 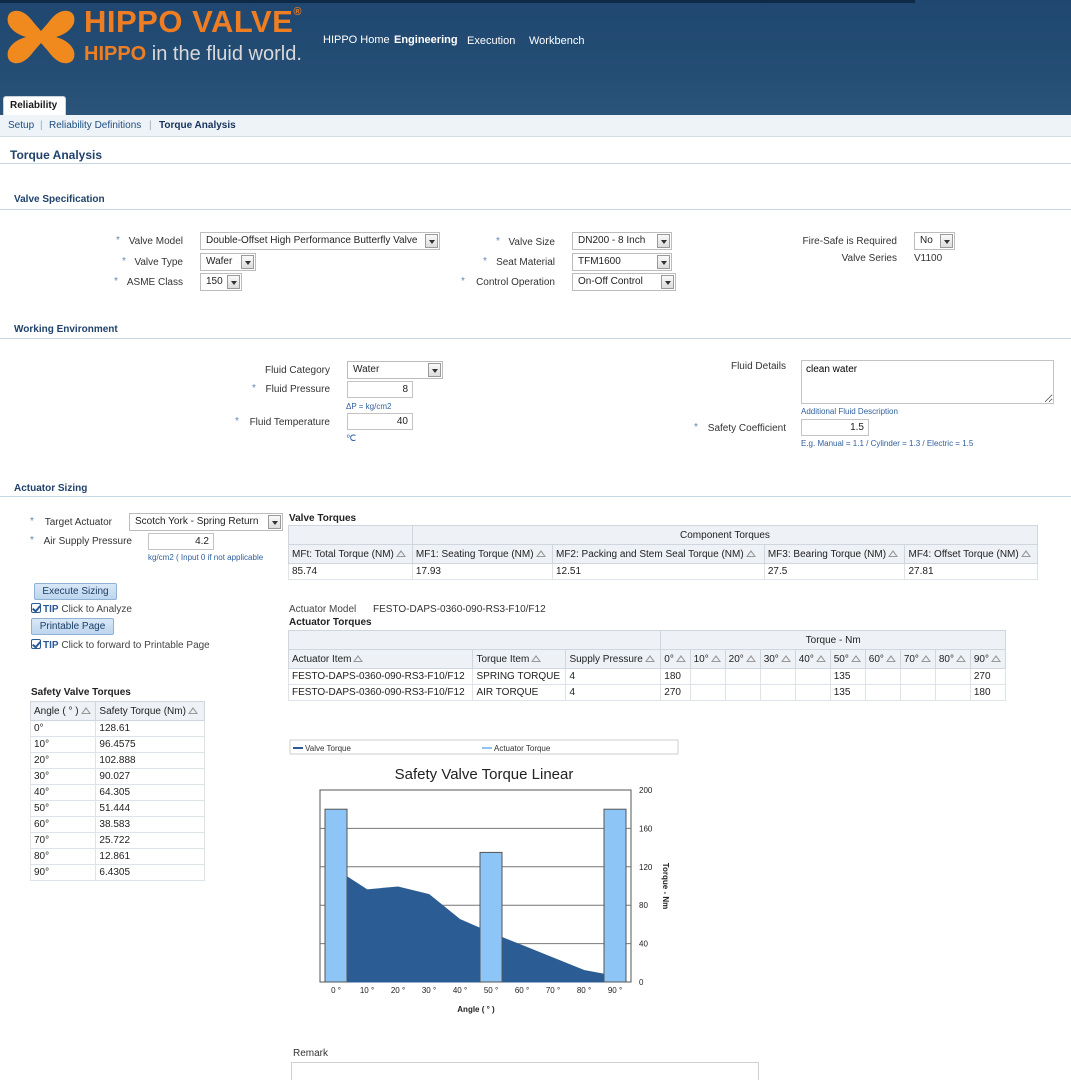 I want to click on col-header-supply-pressure: Supply Pressure, so click(x=613, y=659).